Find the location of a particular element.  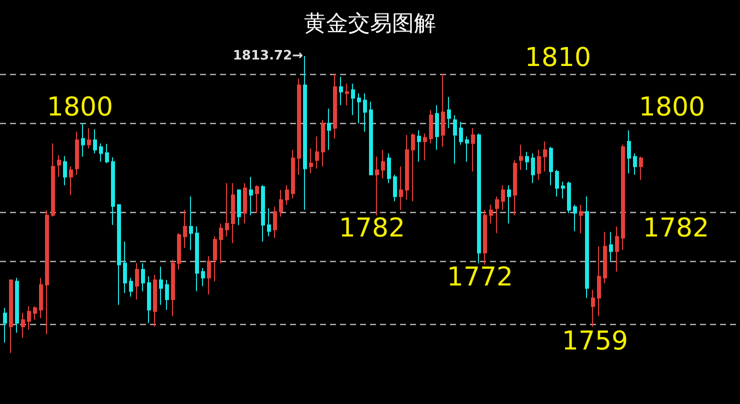

annotation: 1772 is located at coordinates (480, 277).